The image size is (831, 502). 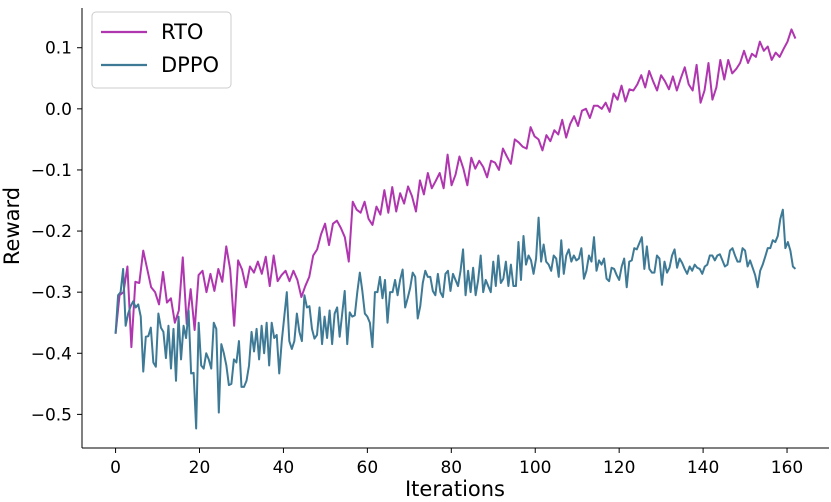 What do you see at coordinates (200, 468) in the screenshot?
I see `x-tick-label: 20` at bounding box center [200, 468].